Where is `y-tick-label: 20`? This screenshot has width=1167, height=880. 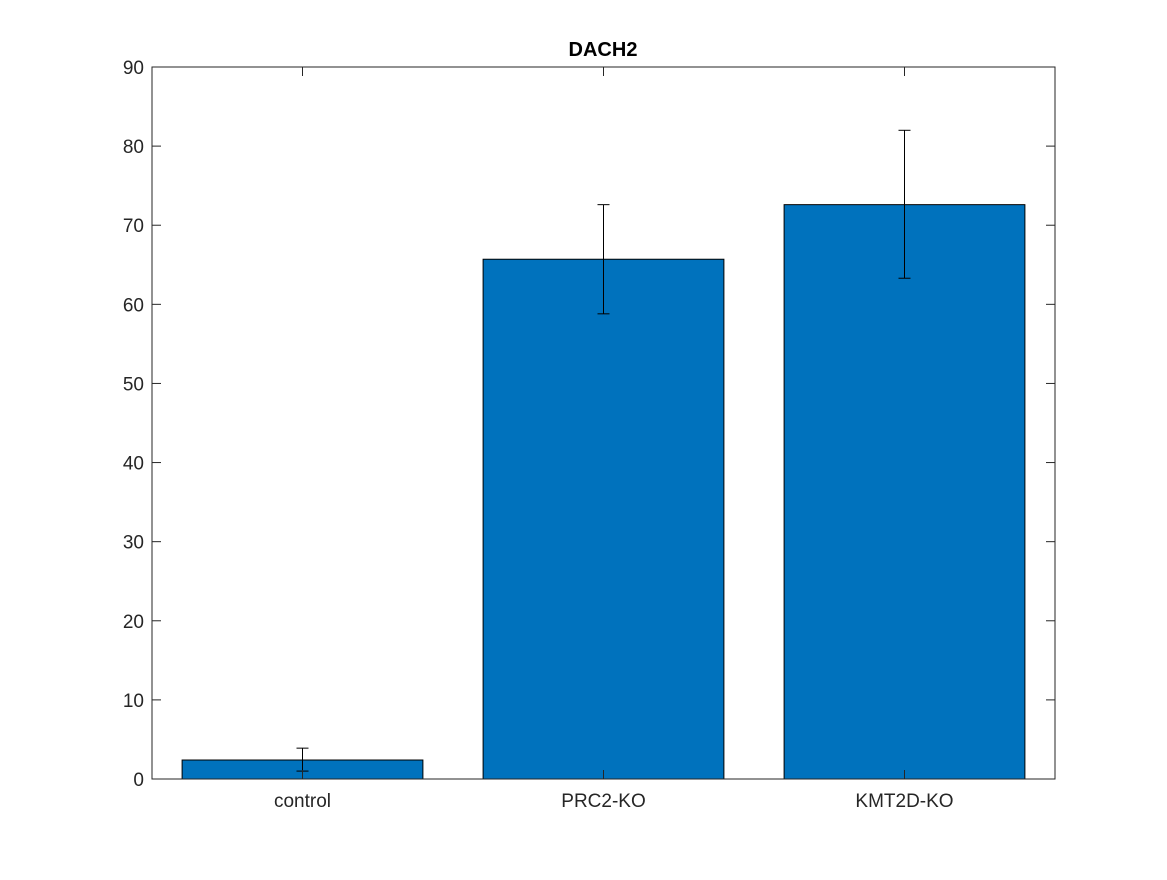
y-tick-label: 20 is located at coordinates (133, 622).